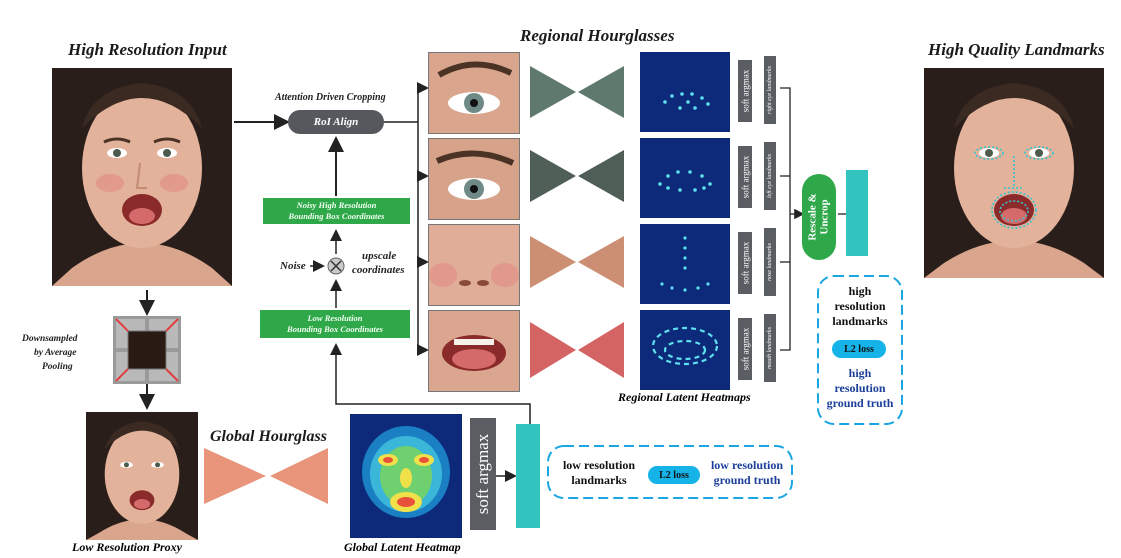 The width and height of the screenshot is (1121, 558). I want to click on global-latent-heatmap, so click(406, 476).